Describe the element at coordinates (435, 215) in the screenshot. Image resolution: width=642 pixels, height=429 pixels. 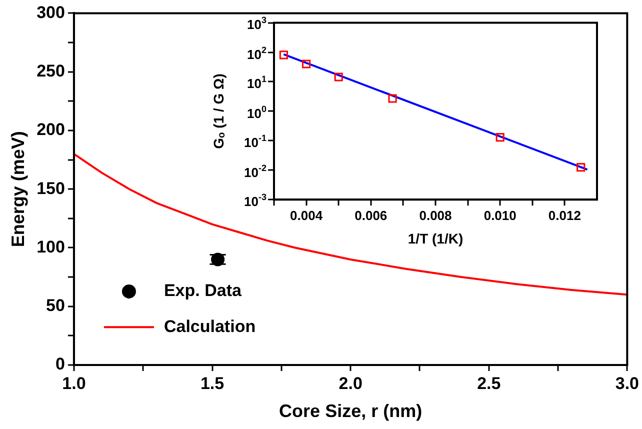
I see `x-tick-label: 0.008` at that location.